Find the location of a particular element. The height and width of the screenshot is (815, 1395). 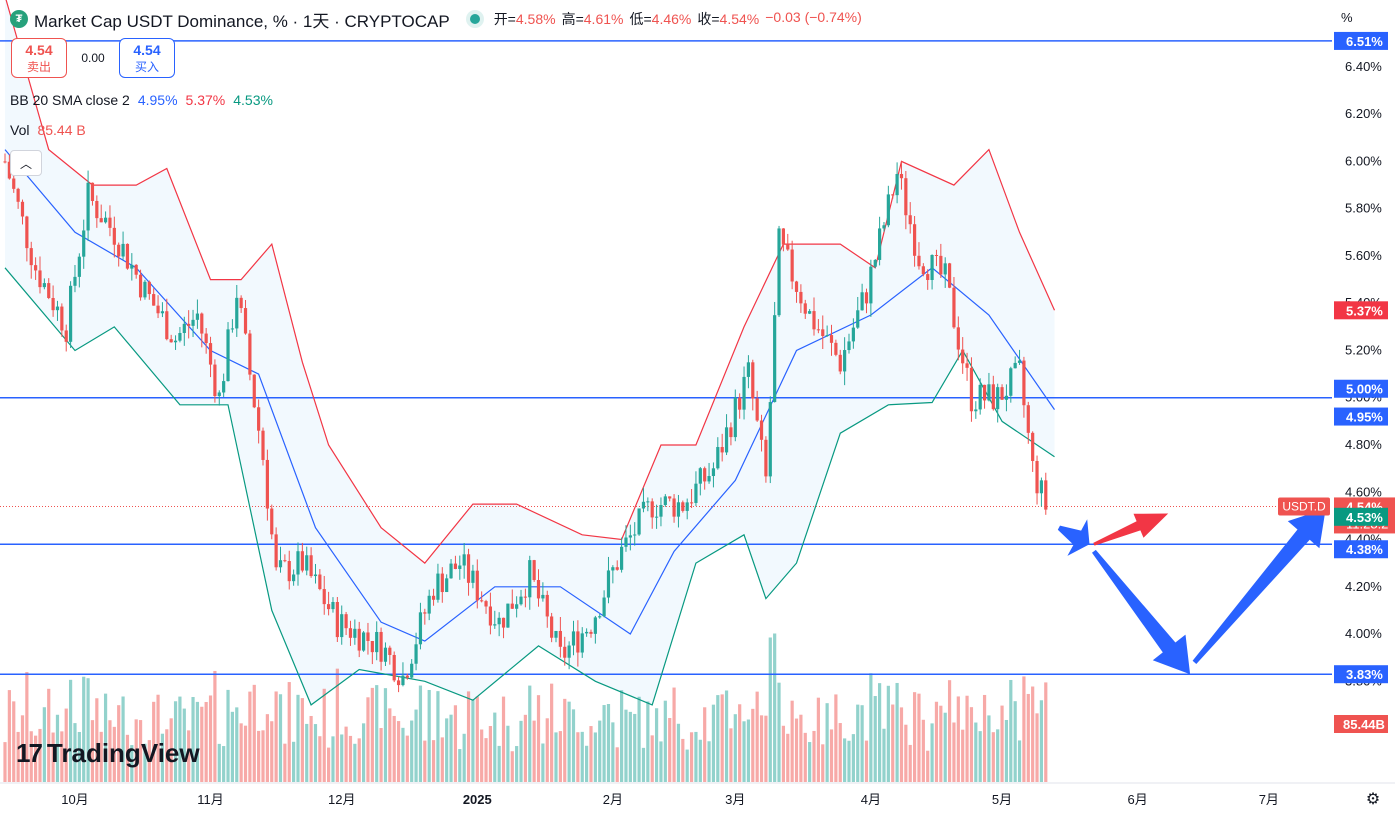

ohlc-open: 开=4.58% is located at coordinates (524, 19).